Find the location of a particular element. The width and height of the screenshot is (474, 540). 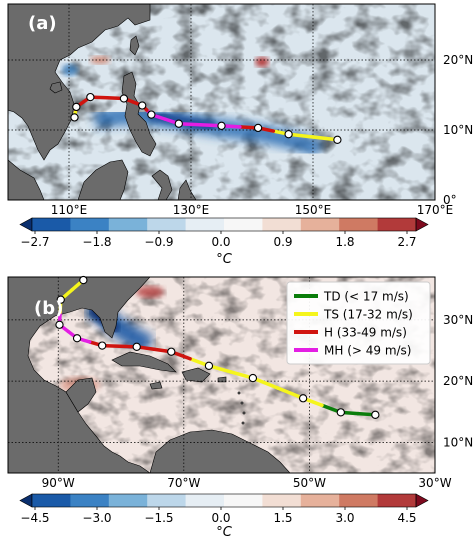

panel-a-y-tick-label: 20°N is located at coordinates (458, 60).